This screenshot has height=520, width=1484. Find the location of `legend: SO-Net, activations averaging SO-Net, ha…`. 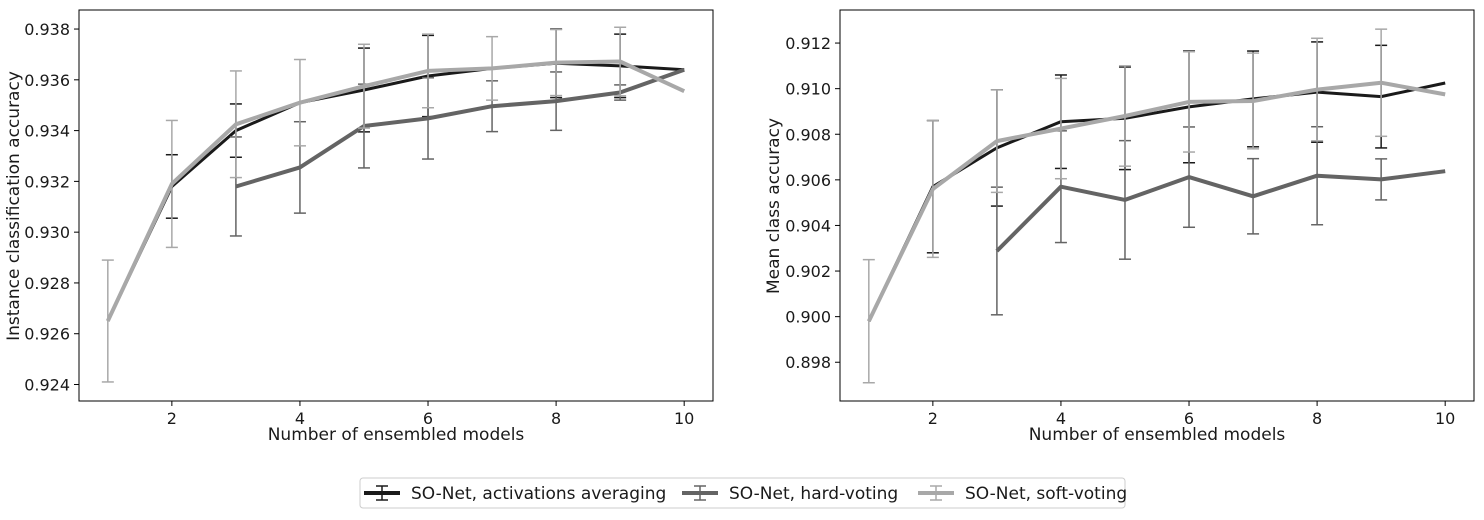

legend: SO-Net, activations averaging SO-Net, ha… is located at coordinates (743, 493).